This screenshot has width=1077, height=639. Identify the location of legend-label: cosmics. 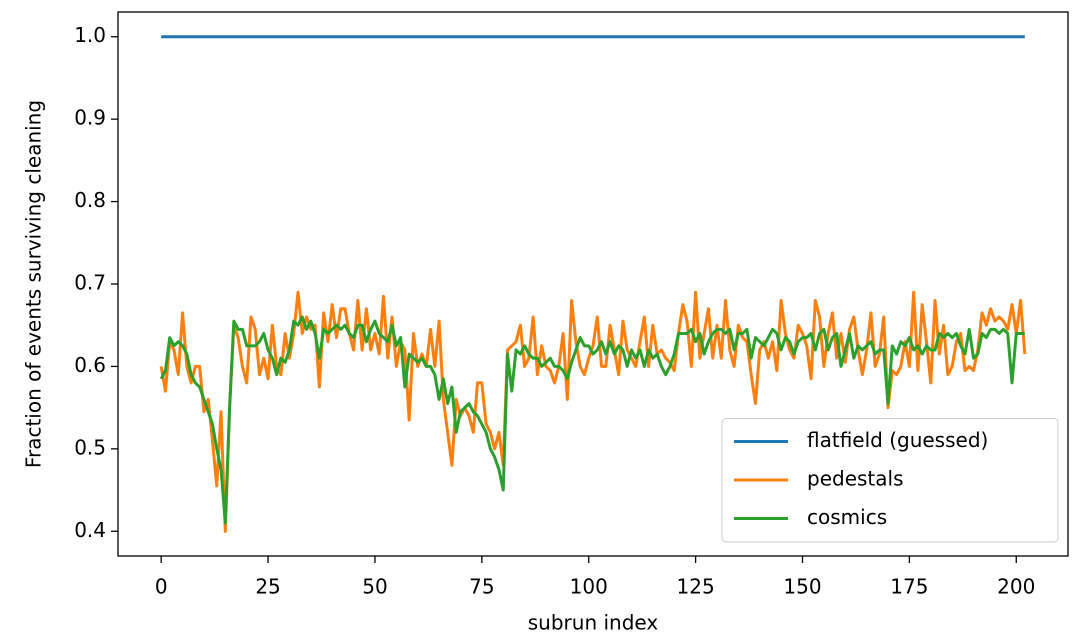
(847, 517).